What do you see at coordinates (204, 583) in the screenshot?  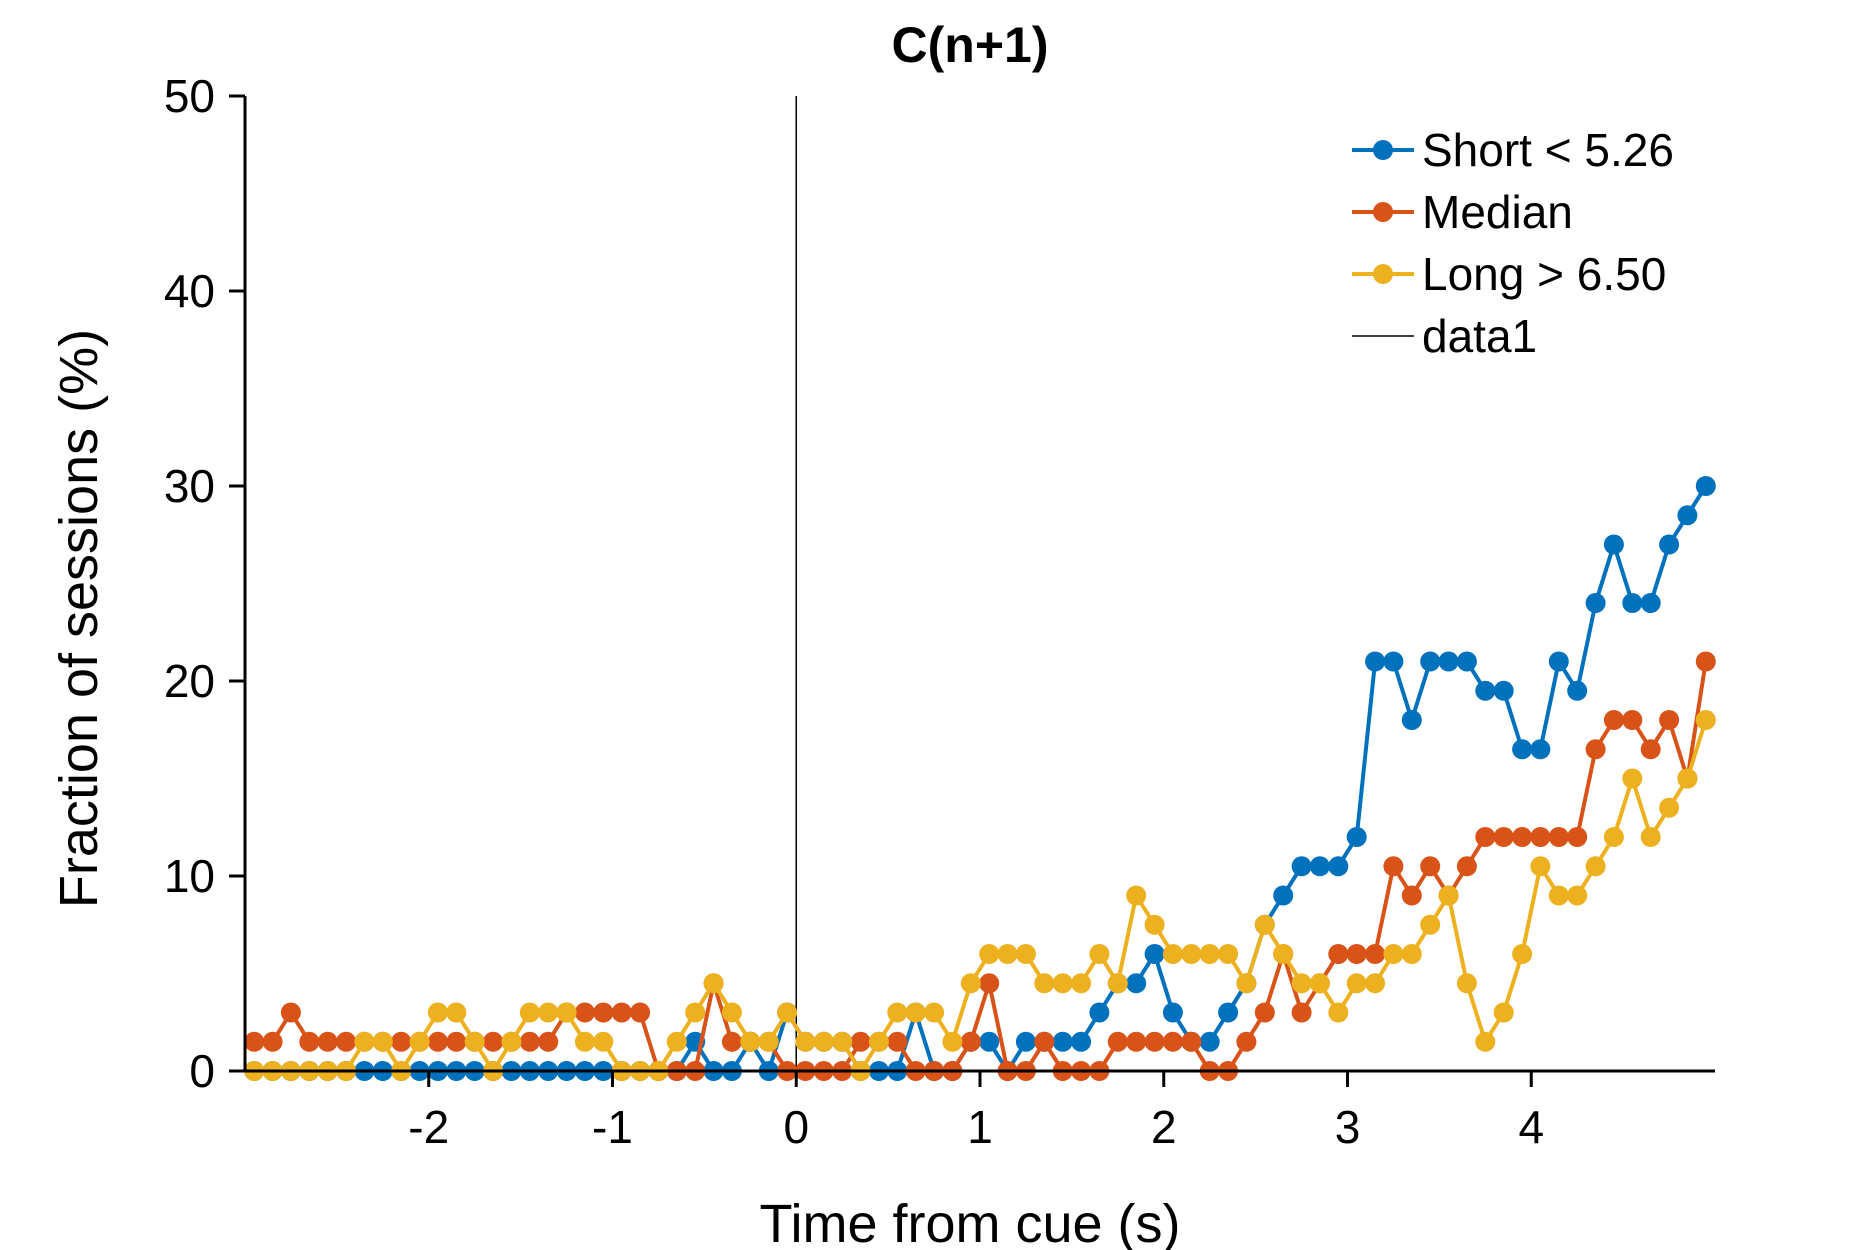 I see `y-ticks: 0 10 20 30 40 50` at bounding box center [204, 583].